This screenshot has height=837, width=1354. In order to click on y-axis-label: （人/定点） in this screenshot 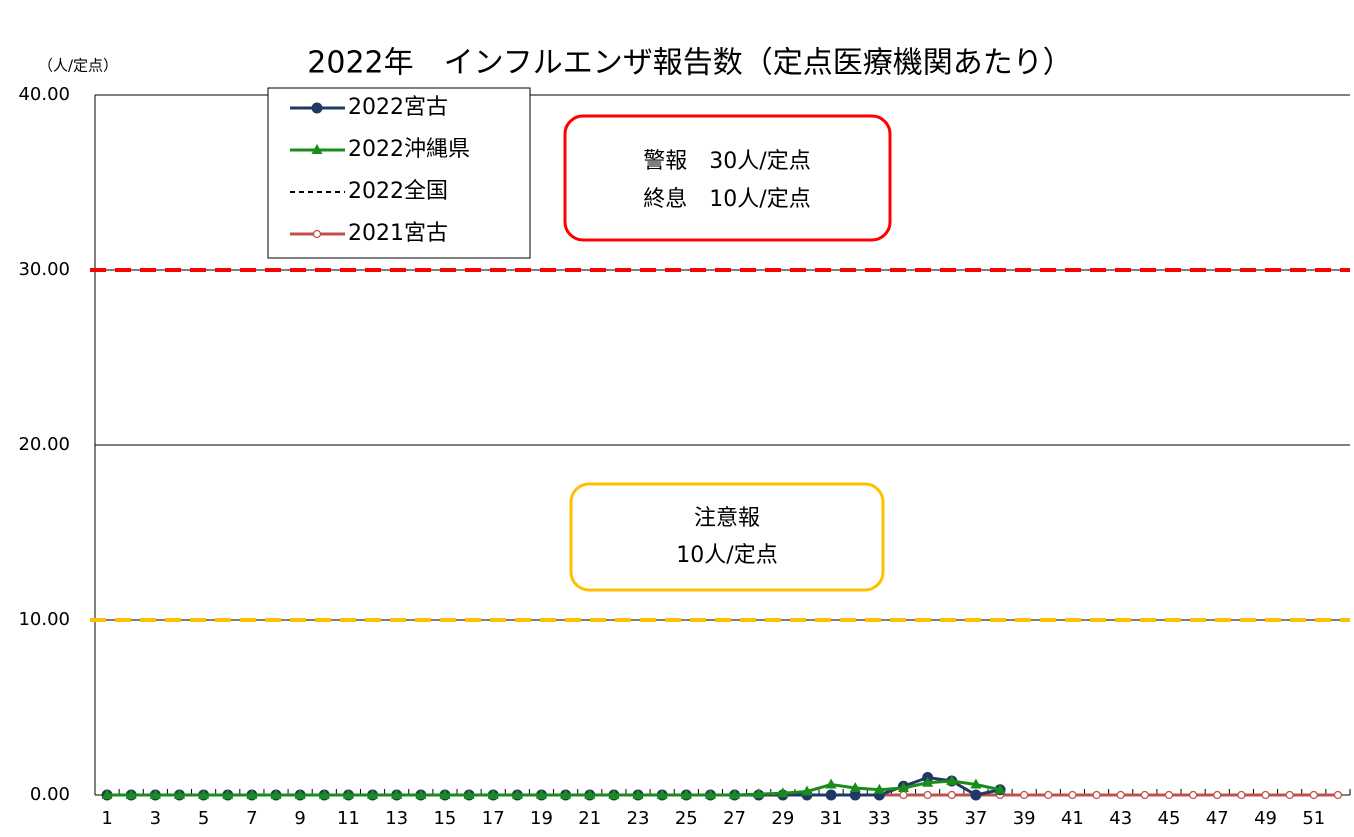, I will do `click(78, 66)`.